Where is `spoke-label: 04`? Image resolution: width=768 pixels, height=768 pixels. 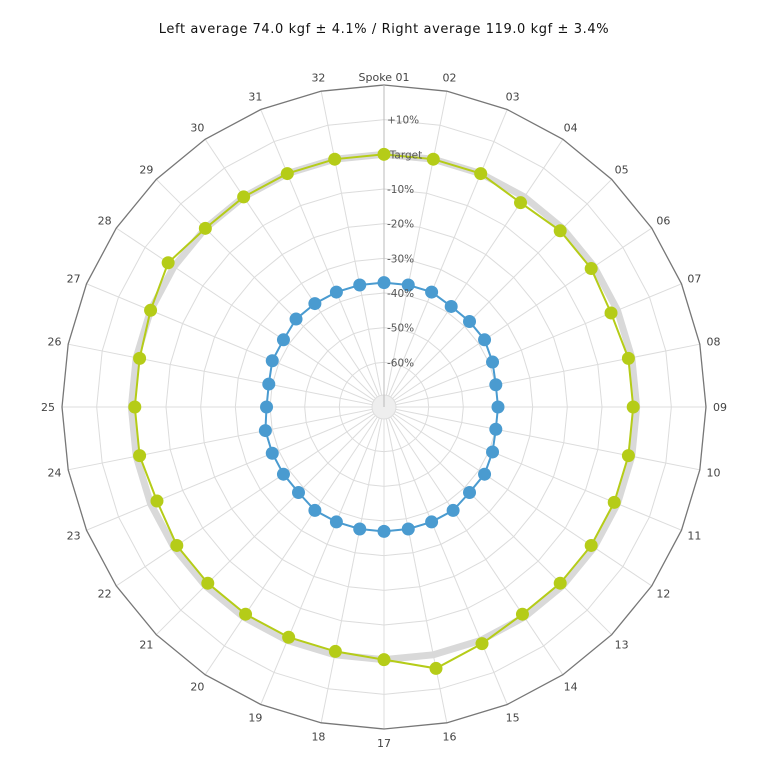
spoke-label: 04 is located at coordinates (571, 128).